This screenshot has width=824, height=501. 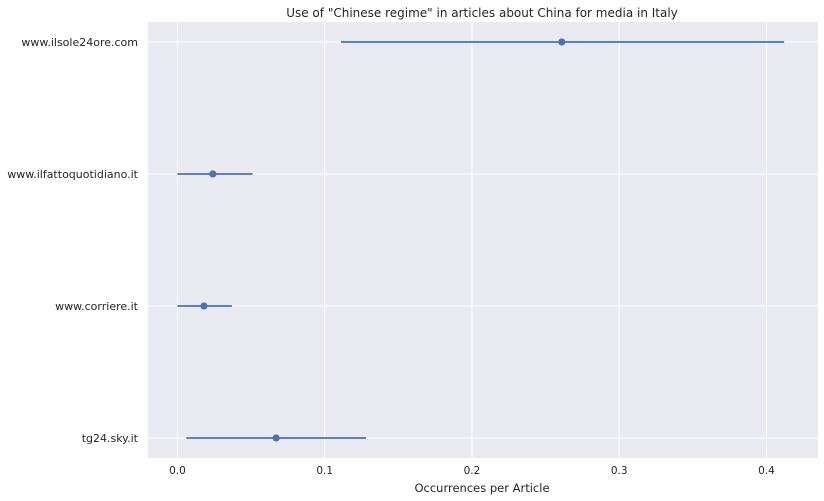 I want to click on y-tick-label: tg24.sky.it, so click(x=110, y=438).